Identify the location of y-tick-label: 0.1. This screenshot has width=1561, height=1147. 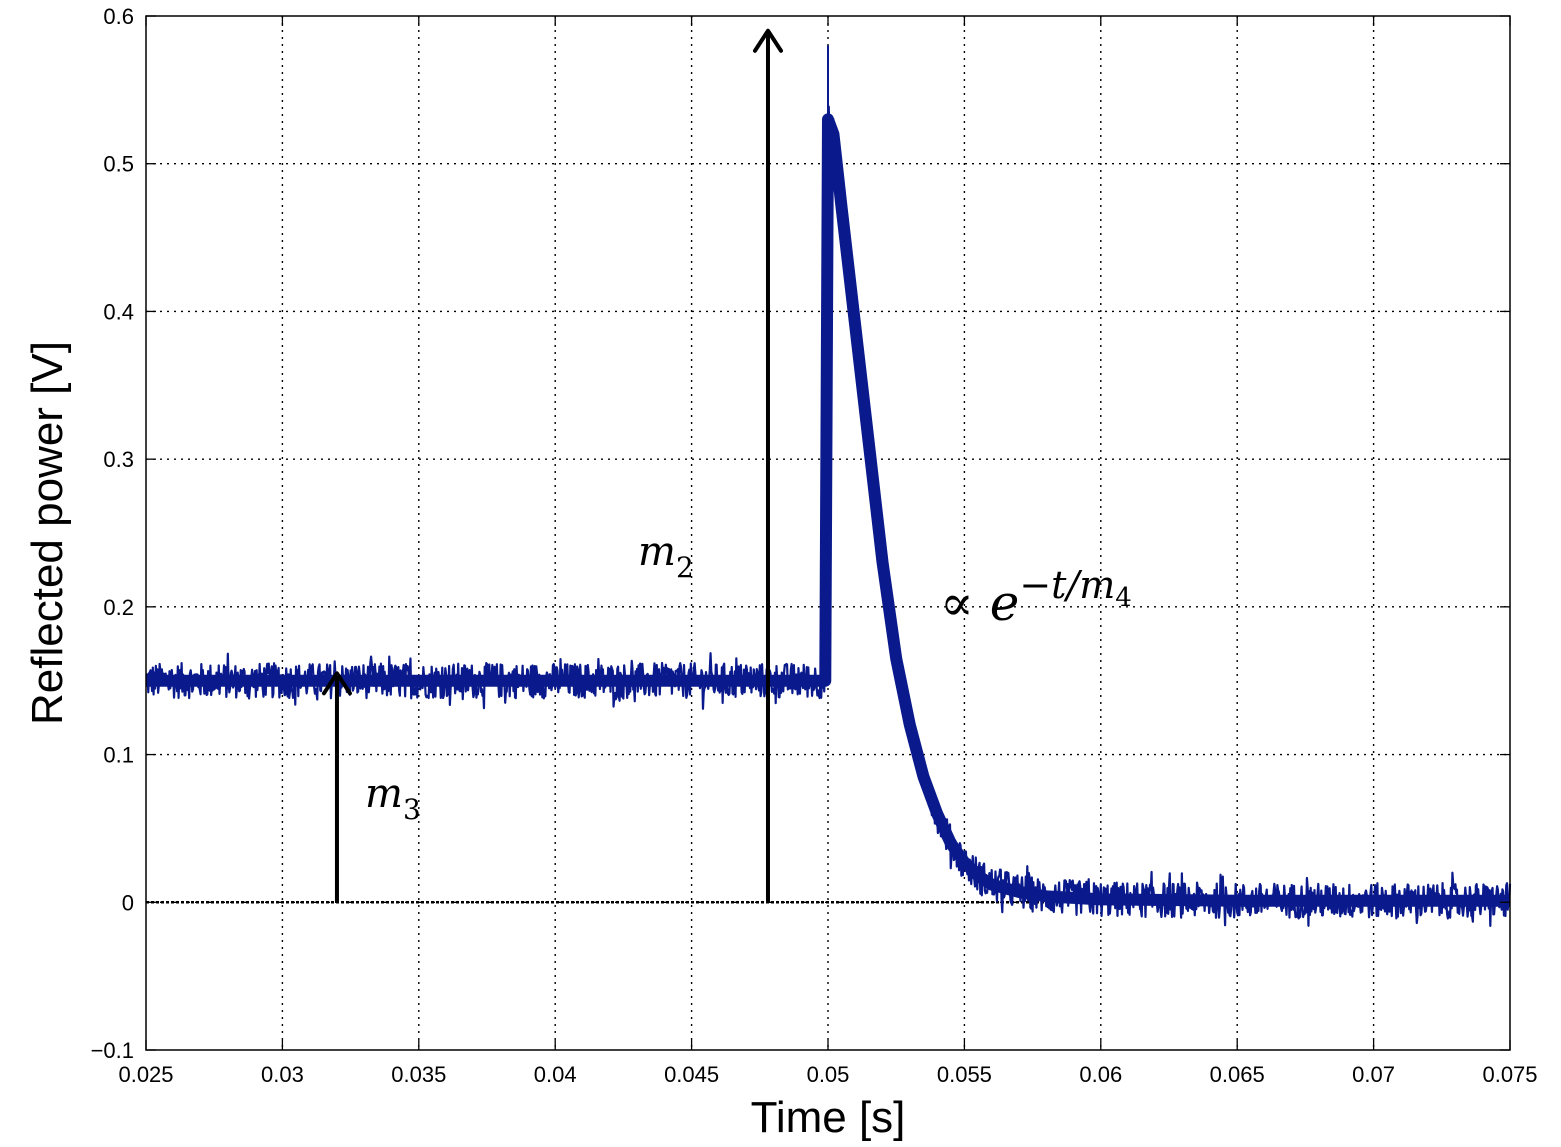
(118, 755).